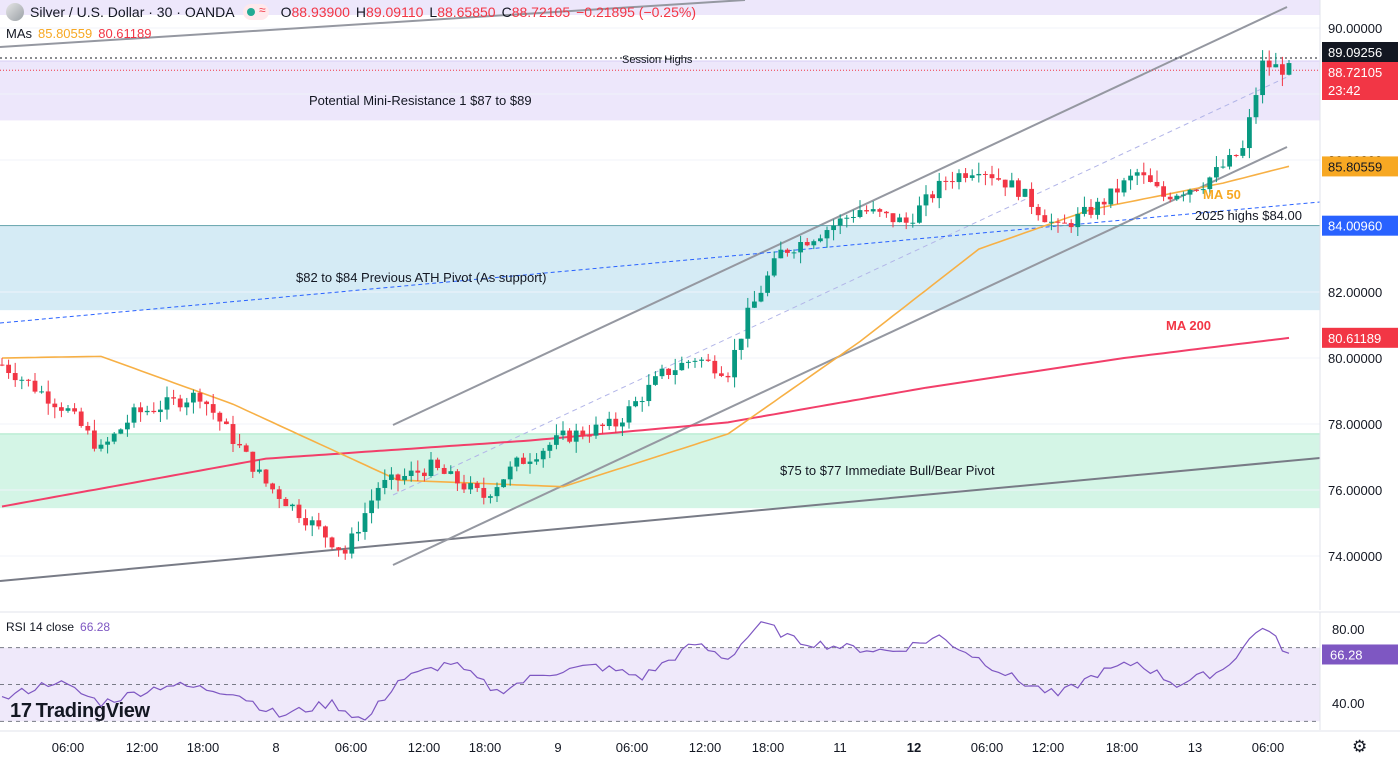 Image resolution: width=1400 pixels, height=761 pixels. What do you see at coordinates (361, 12) in the screenshot?
I see `high-label: H` at bounding box center [361, 12].